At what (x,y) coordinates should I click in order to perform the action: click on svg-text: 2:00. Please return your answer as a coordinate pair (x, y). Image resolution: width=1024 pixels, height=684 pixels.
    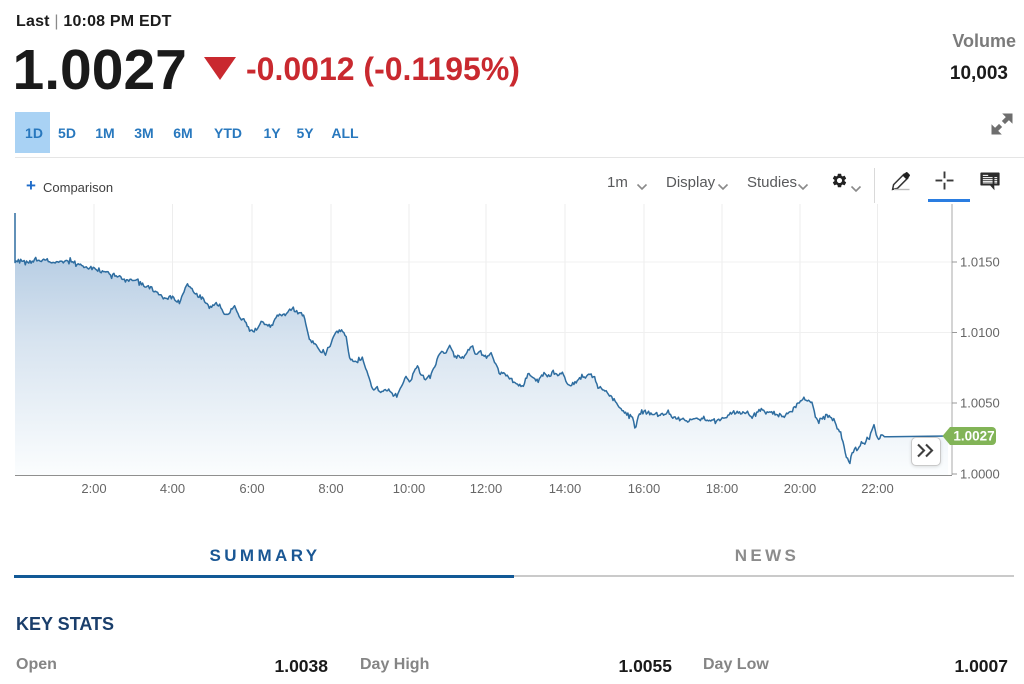
    Looking at the image, I should click on (93, 488).